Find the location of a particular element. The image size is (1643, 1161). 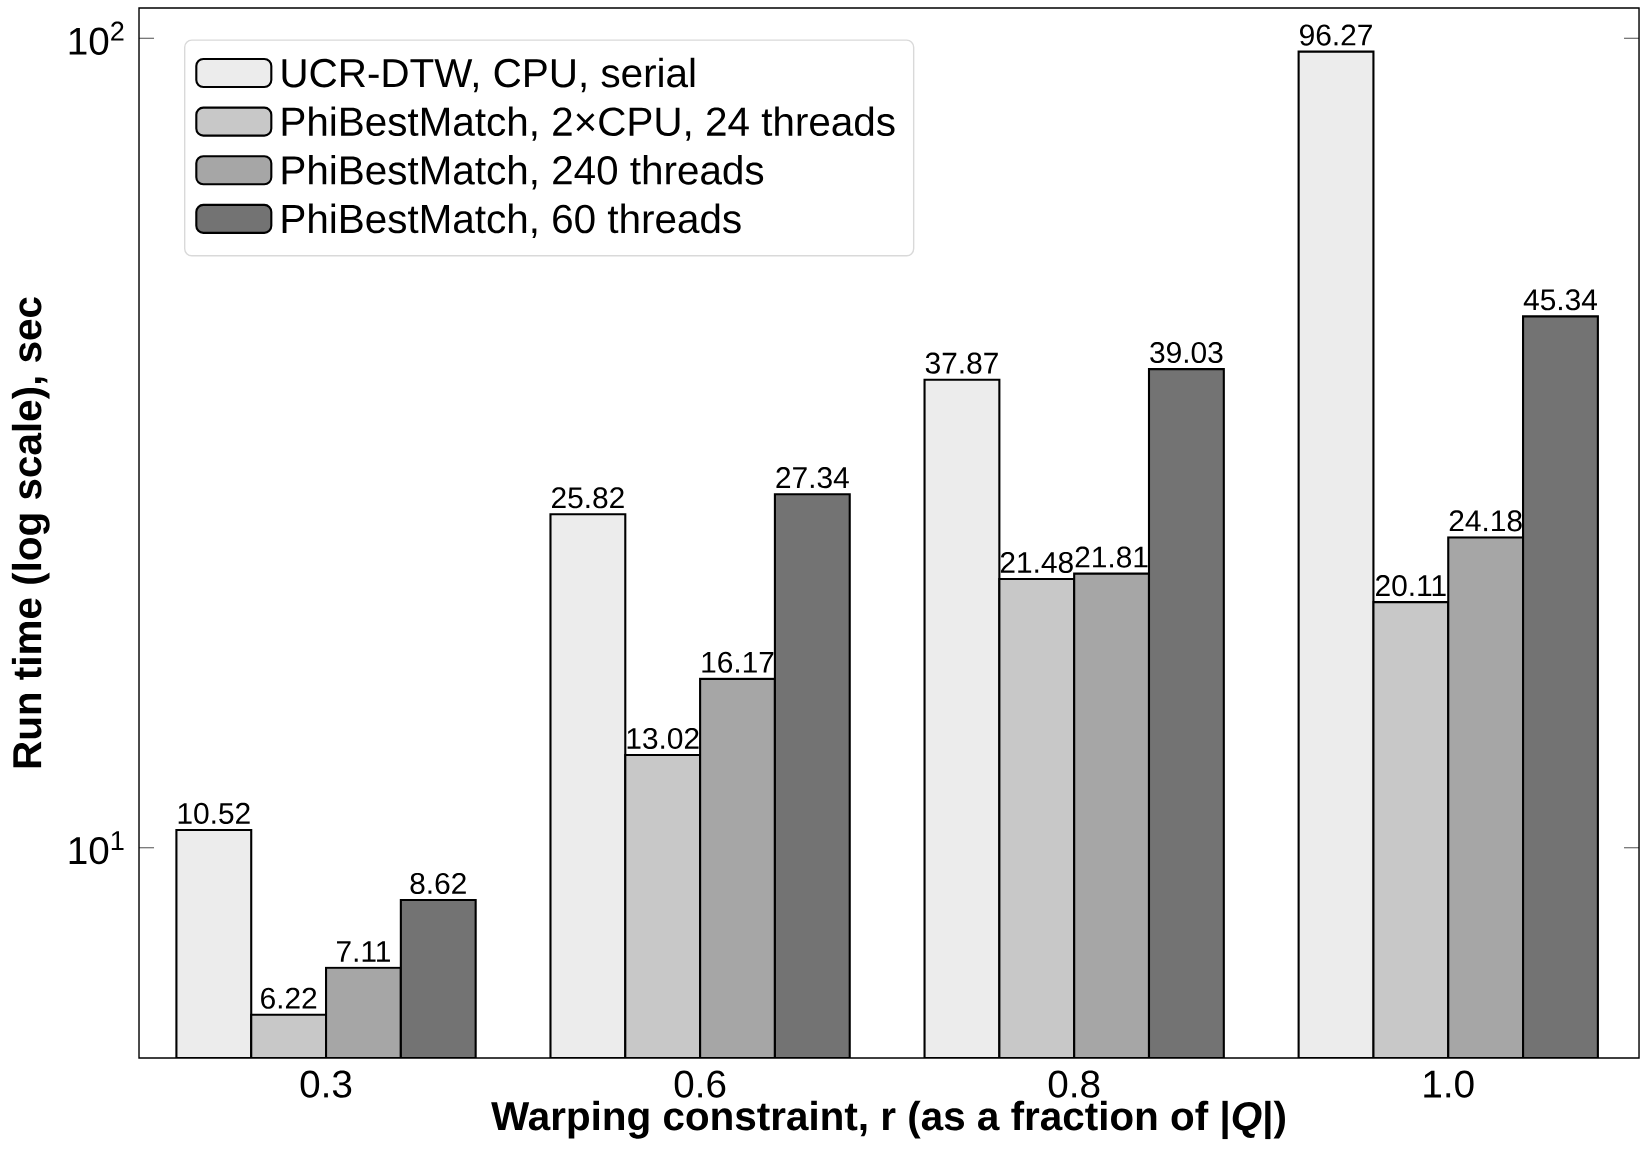

x-tick-label: 0.3 is located at coordinates (326, 1084).